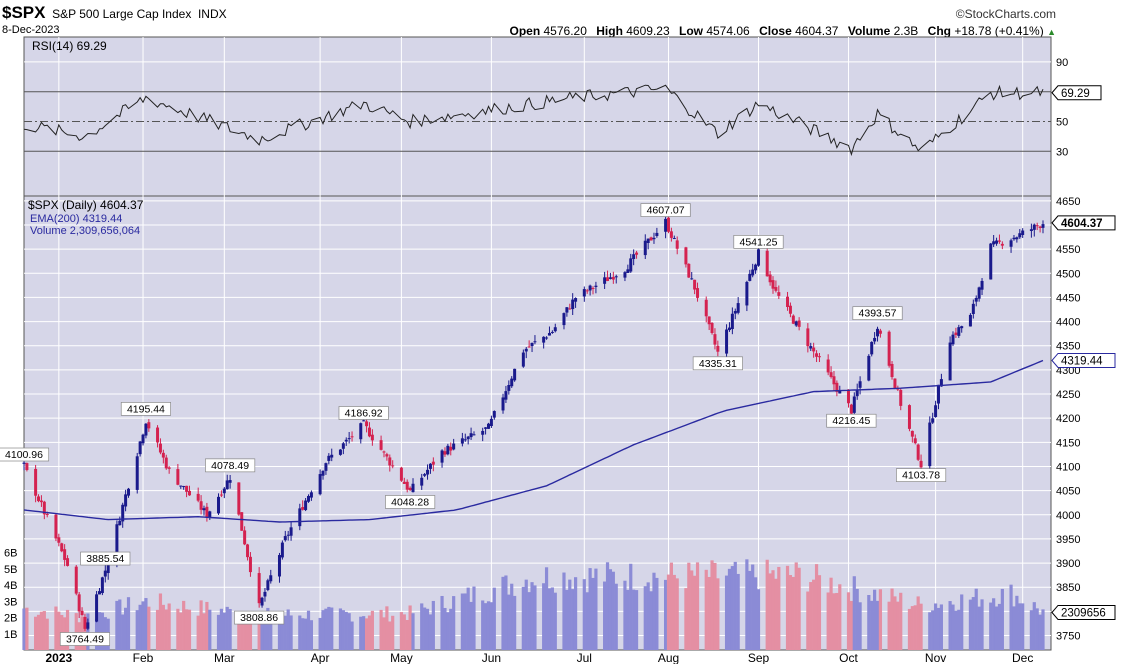  What do you see at coordinates (85, 640) in the screenshot?
I see `price-callout-label: 3764.49` at bounding box center [85, 640].